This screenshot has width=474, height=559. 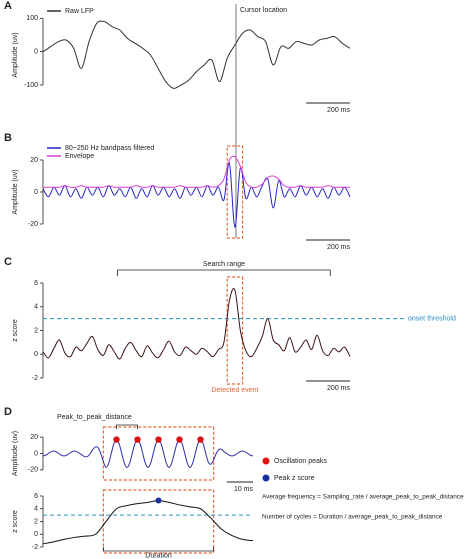 What do you see at coordinates (94, 417) in the screenshot?
I see `peak-distance-label: Peak_to_peak_distance` at bounding box center [94, 417].